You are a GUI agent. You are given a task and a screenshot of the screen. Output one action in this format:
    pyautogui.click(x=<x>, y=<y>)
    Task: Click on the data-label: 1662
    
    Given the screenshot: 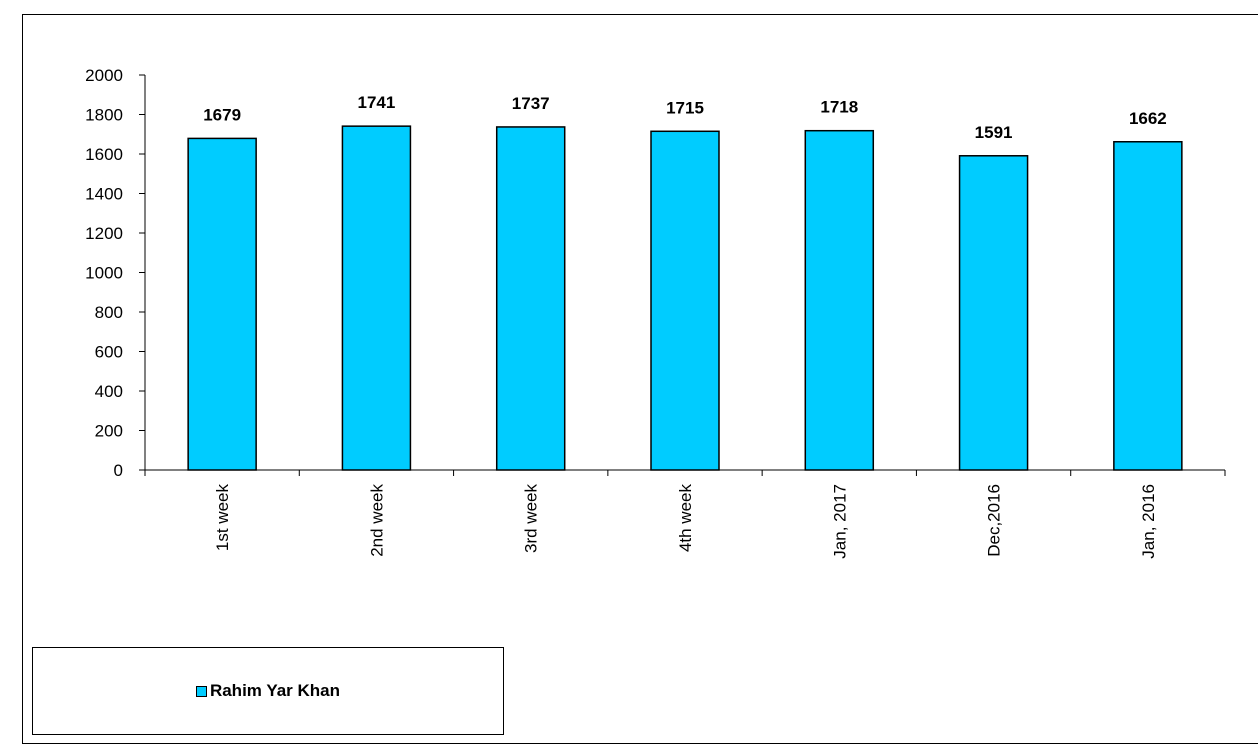 What is the action you would take?
    pyautogui.click(x=1148, y=118)
    